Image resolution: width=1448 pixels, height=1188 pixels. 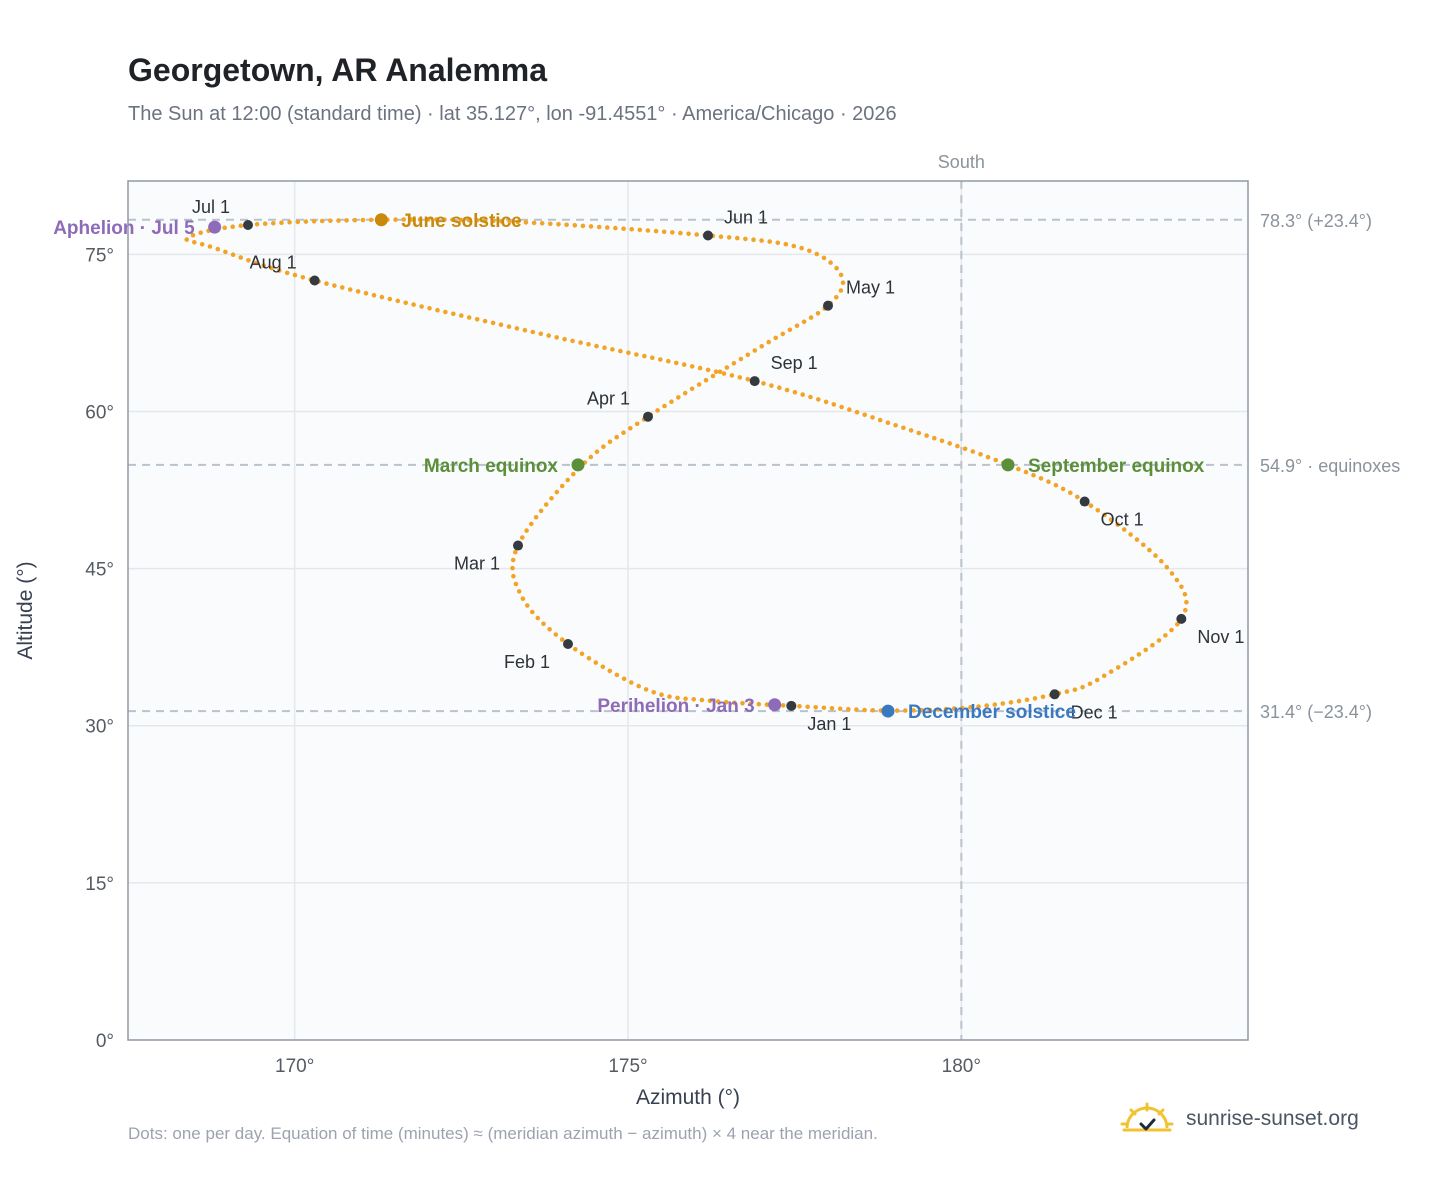 I want to click on meridian-label: South, so click(x=961, y=162).